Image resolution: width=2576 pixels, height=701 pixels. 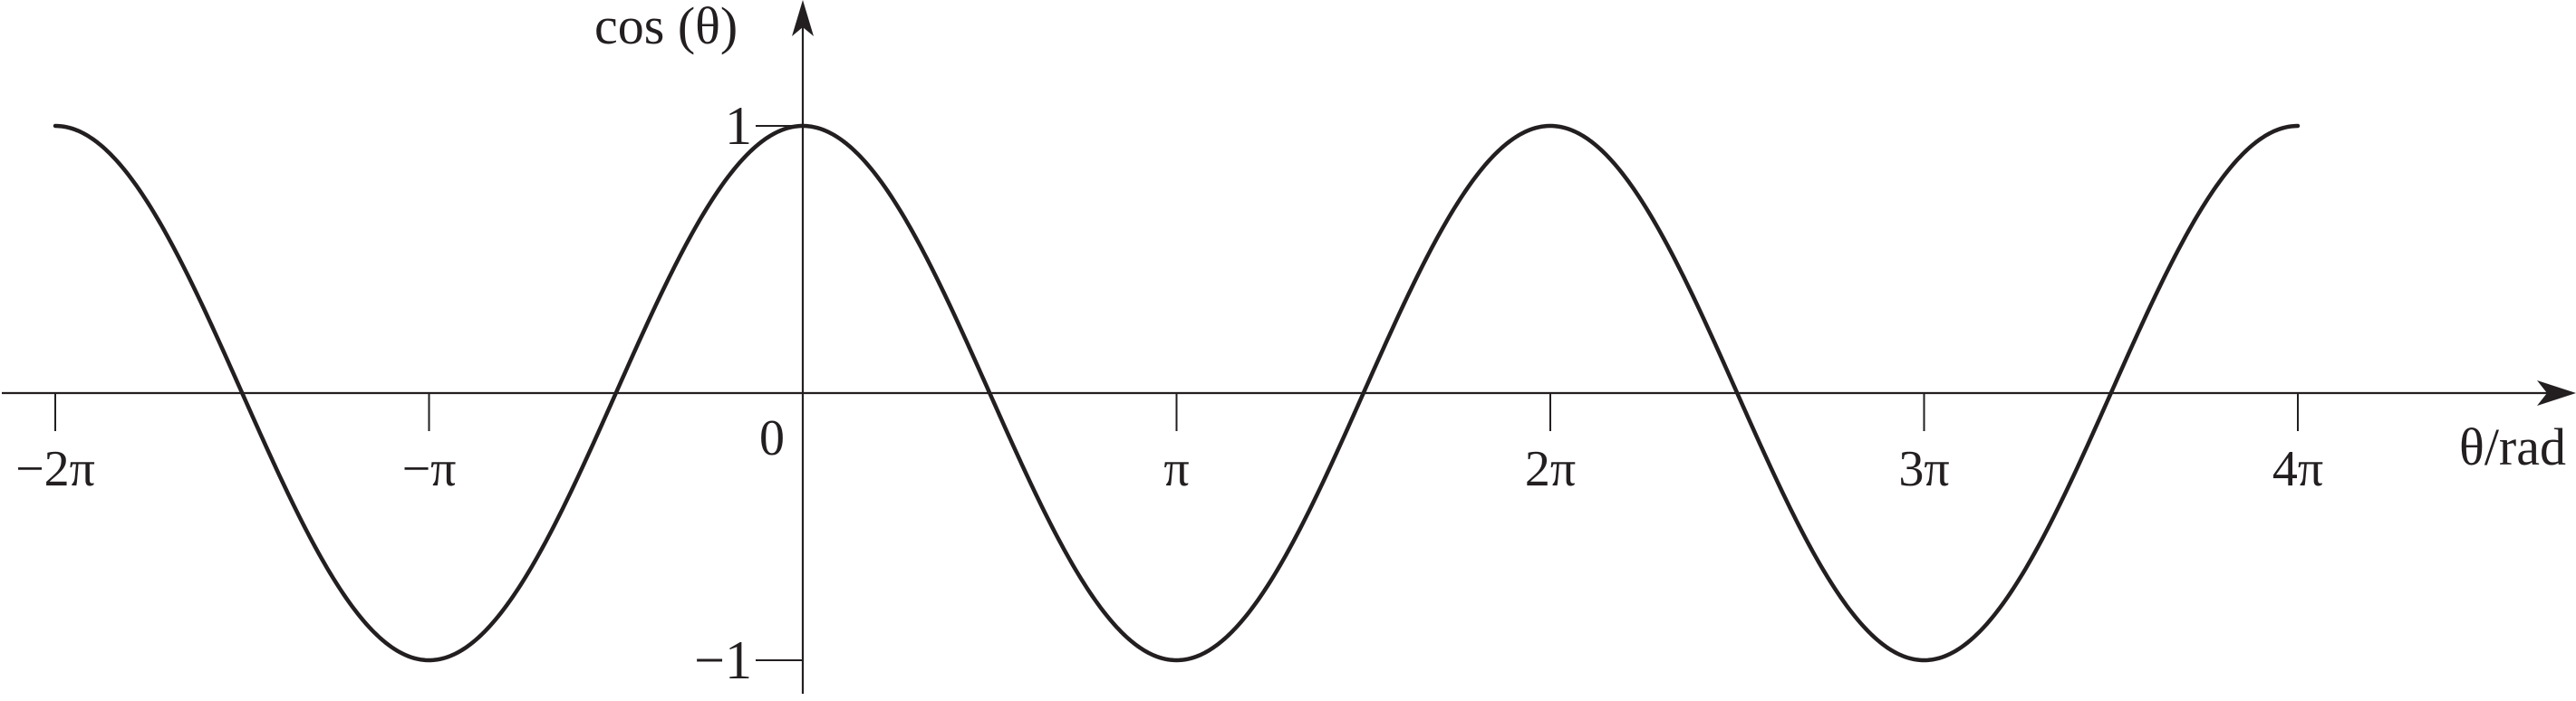 What do you see at coordinates (1176, 469) in the screenshot?
I see `x-tick-label: π` at bounding box center [1176, 469].